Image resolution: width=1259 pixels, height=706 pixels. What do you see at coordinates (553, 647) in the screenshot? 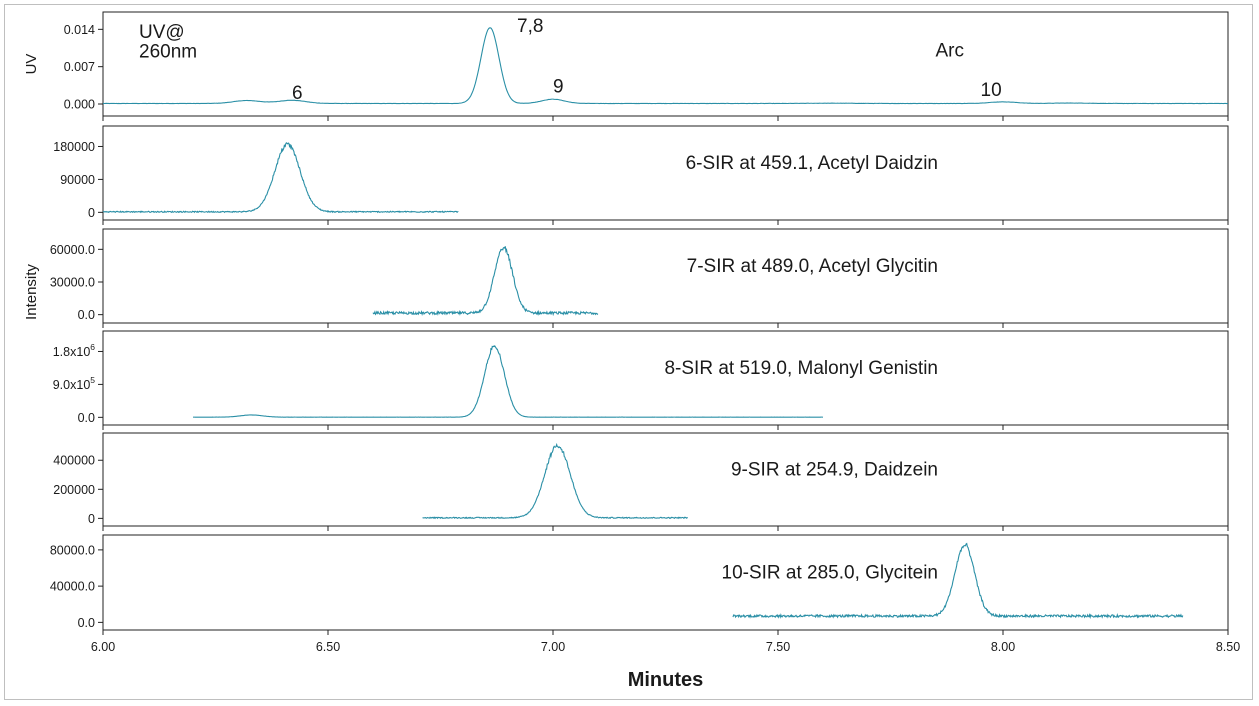
I see `x-tick-label: 7.00` at bounding box center [553, 647].